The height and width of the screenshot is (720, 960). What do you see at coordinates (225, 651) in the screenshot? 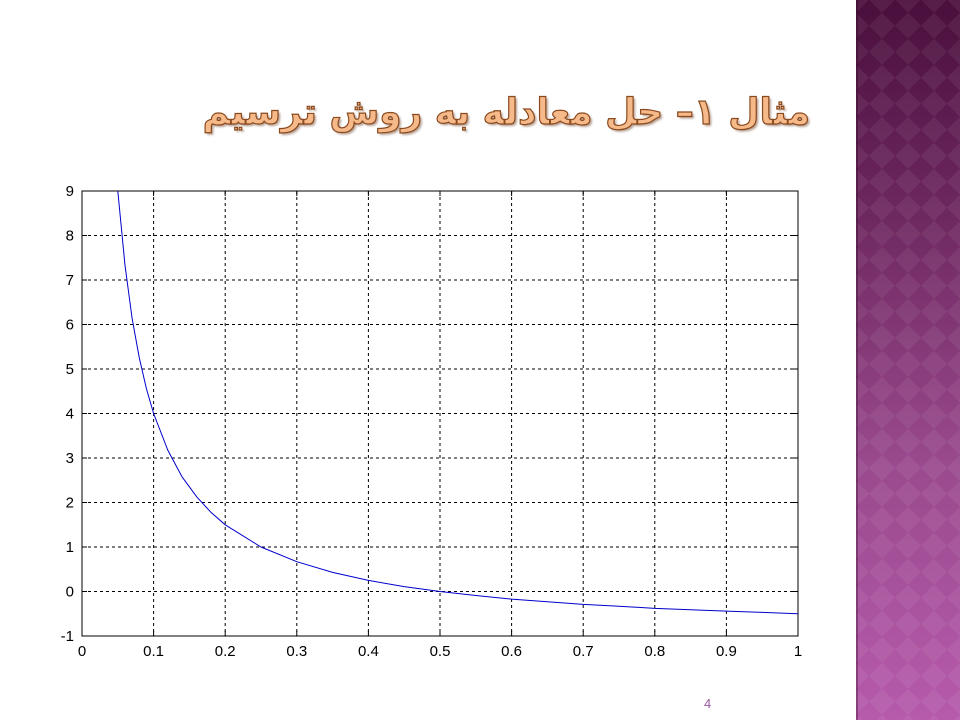
I see `x-tick-label: 0.2` at bounding box center [225, 651].